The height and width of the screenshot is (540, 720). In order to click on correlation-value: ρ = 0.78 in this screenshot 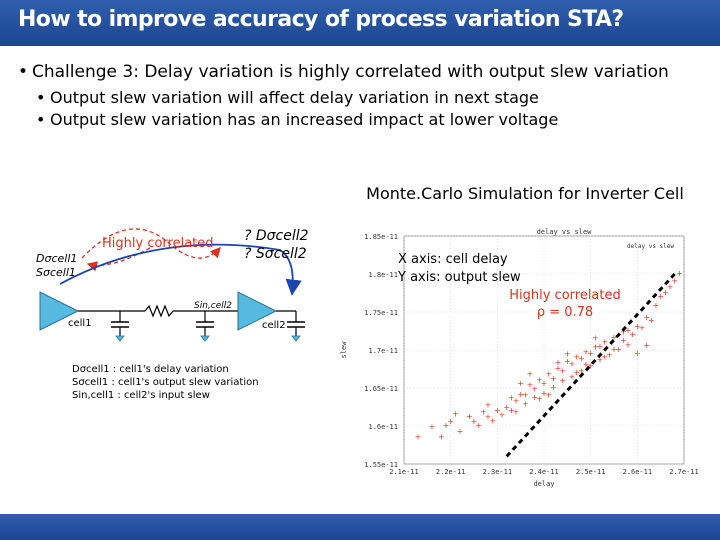, I will do `click(565, 312)`.